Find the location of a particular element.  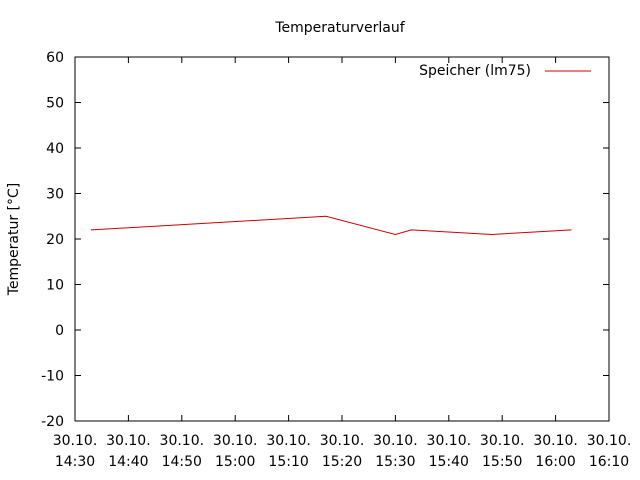

y-tick-label: -20 is located at coordinates (52, 422).